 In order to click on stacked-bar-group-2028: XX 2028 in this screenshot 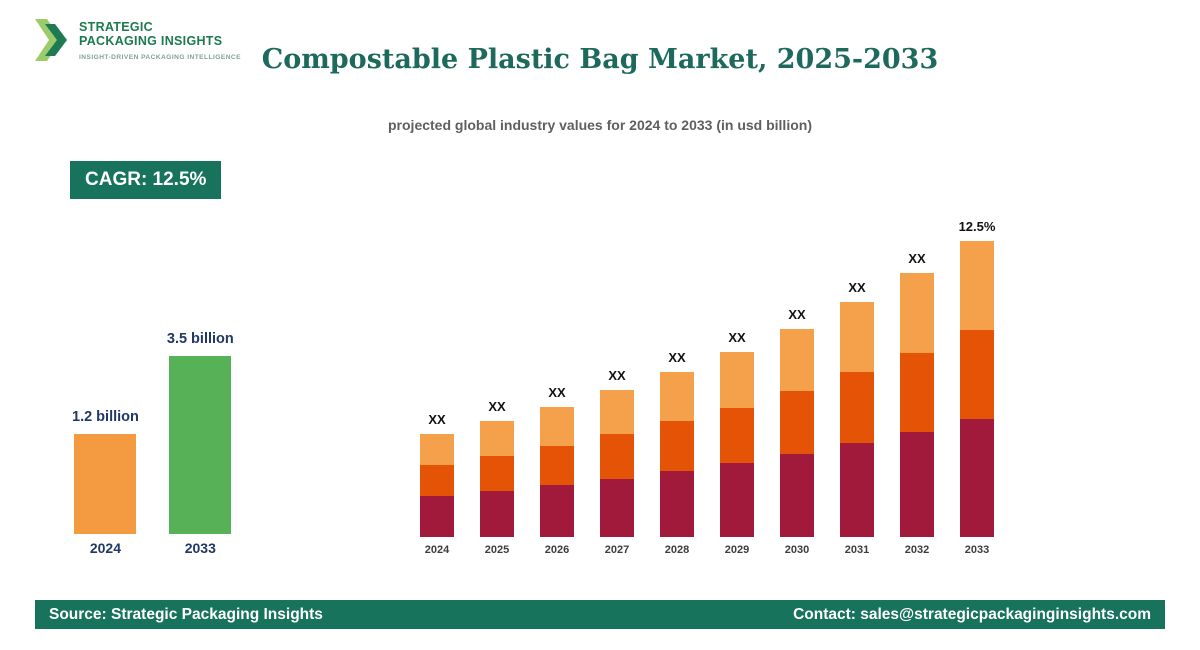, I will do `click(677, 453)`.